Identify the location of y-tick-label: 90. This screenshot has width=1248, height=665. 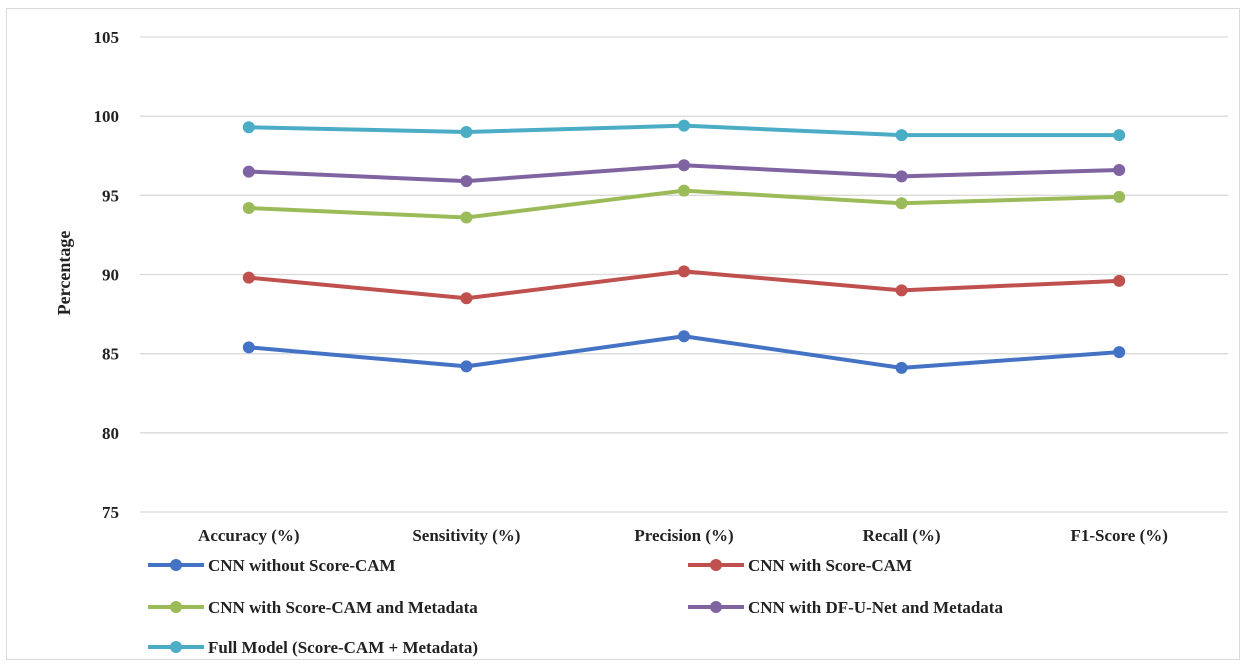
(110, 275).